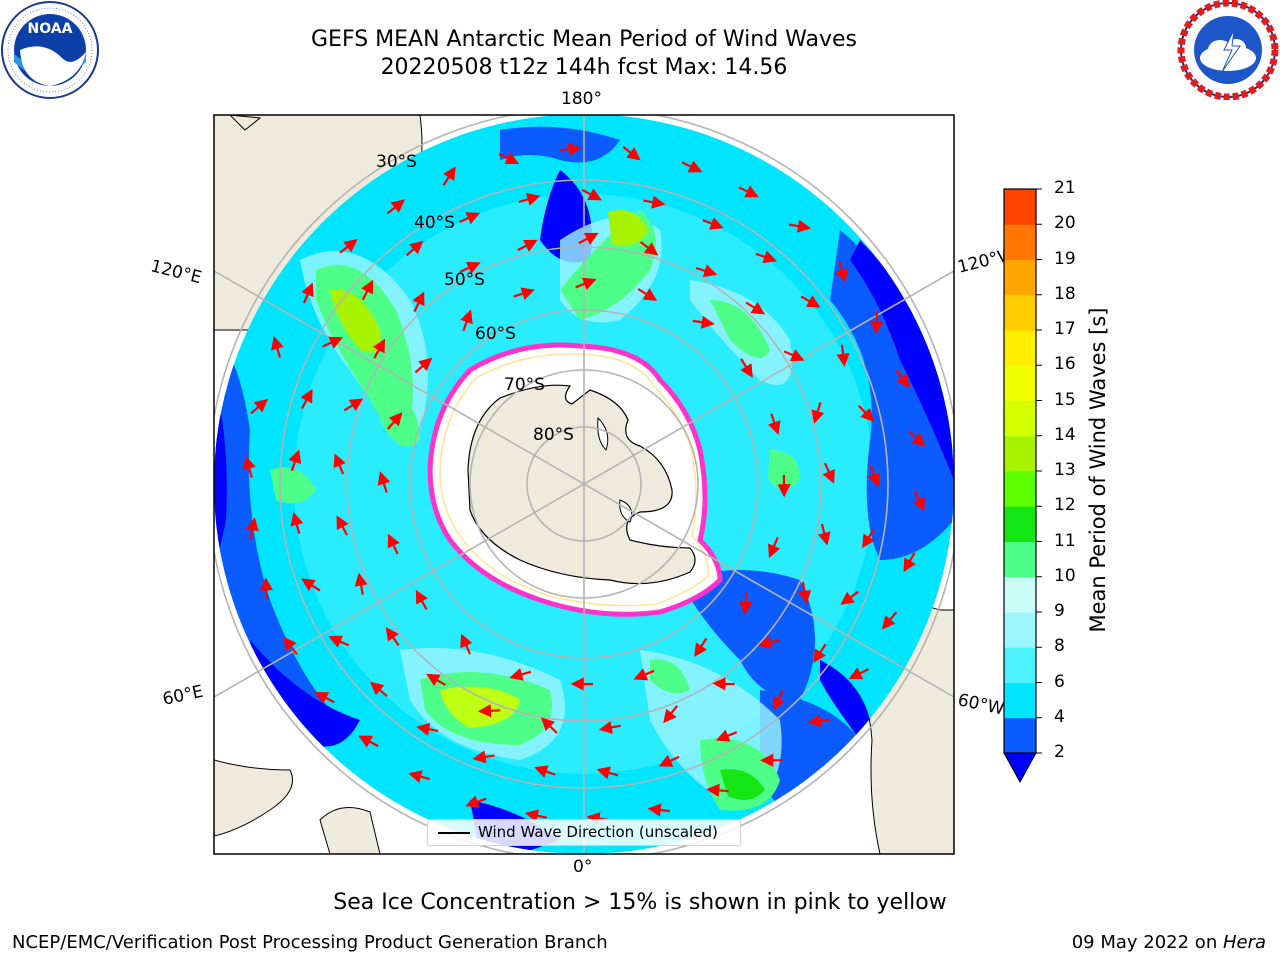 This screenshot has height=960, width=1280. What do you see at coordinates (1065, 223) in the screenshot?
I see `colorbar-tick-label: 20` at bounding box center [1065, 223].